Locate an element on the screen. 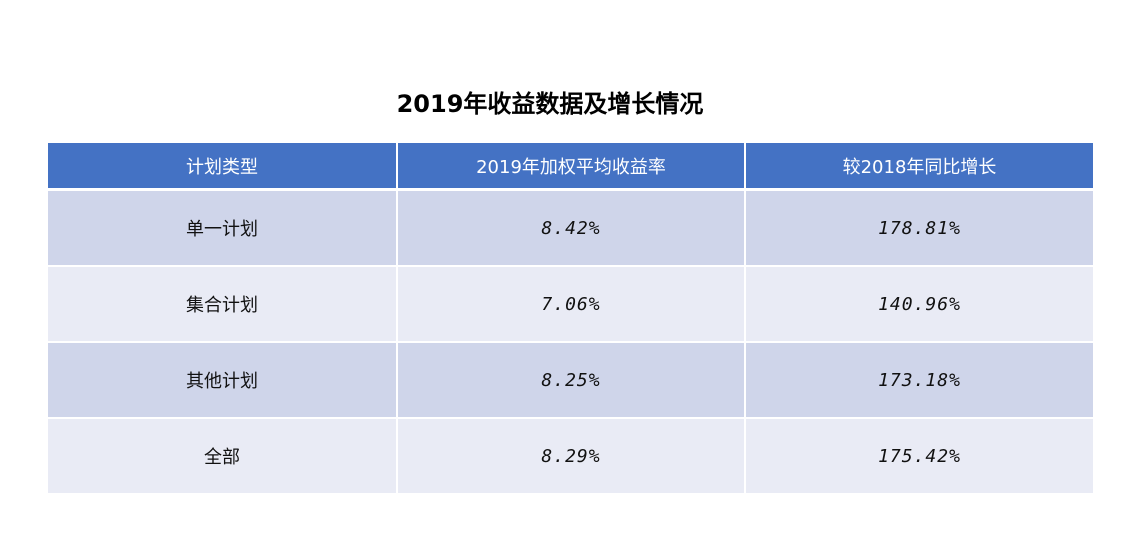 The image size is (1138, 535). column-header-weighted-return: 2019年加权平均收益率 is located at coordinates (571, 167).